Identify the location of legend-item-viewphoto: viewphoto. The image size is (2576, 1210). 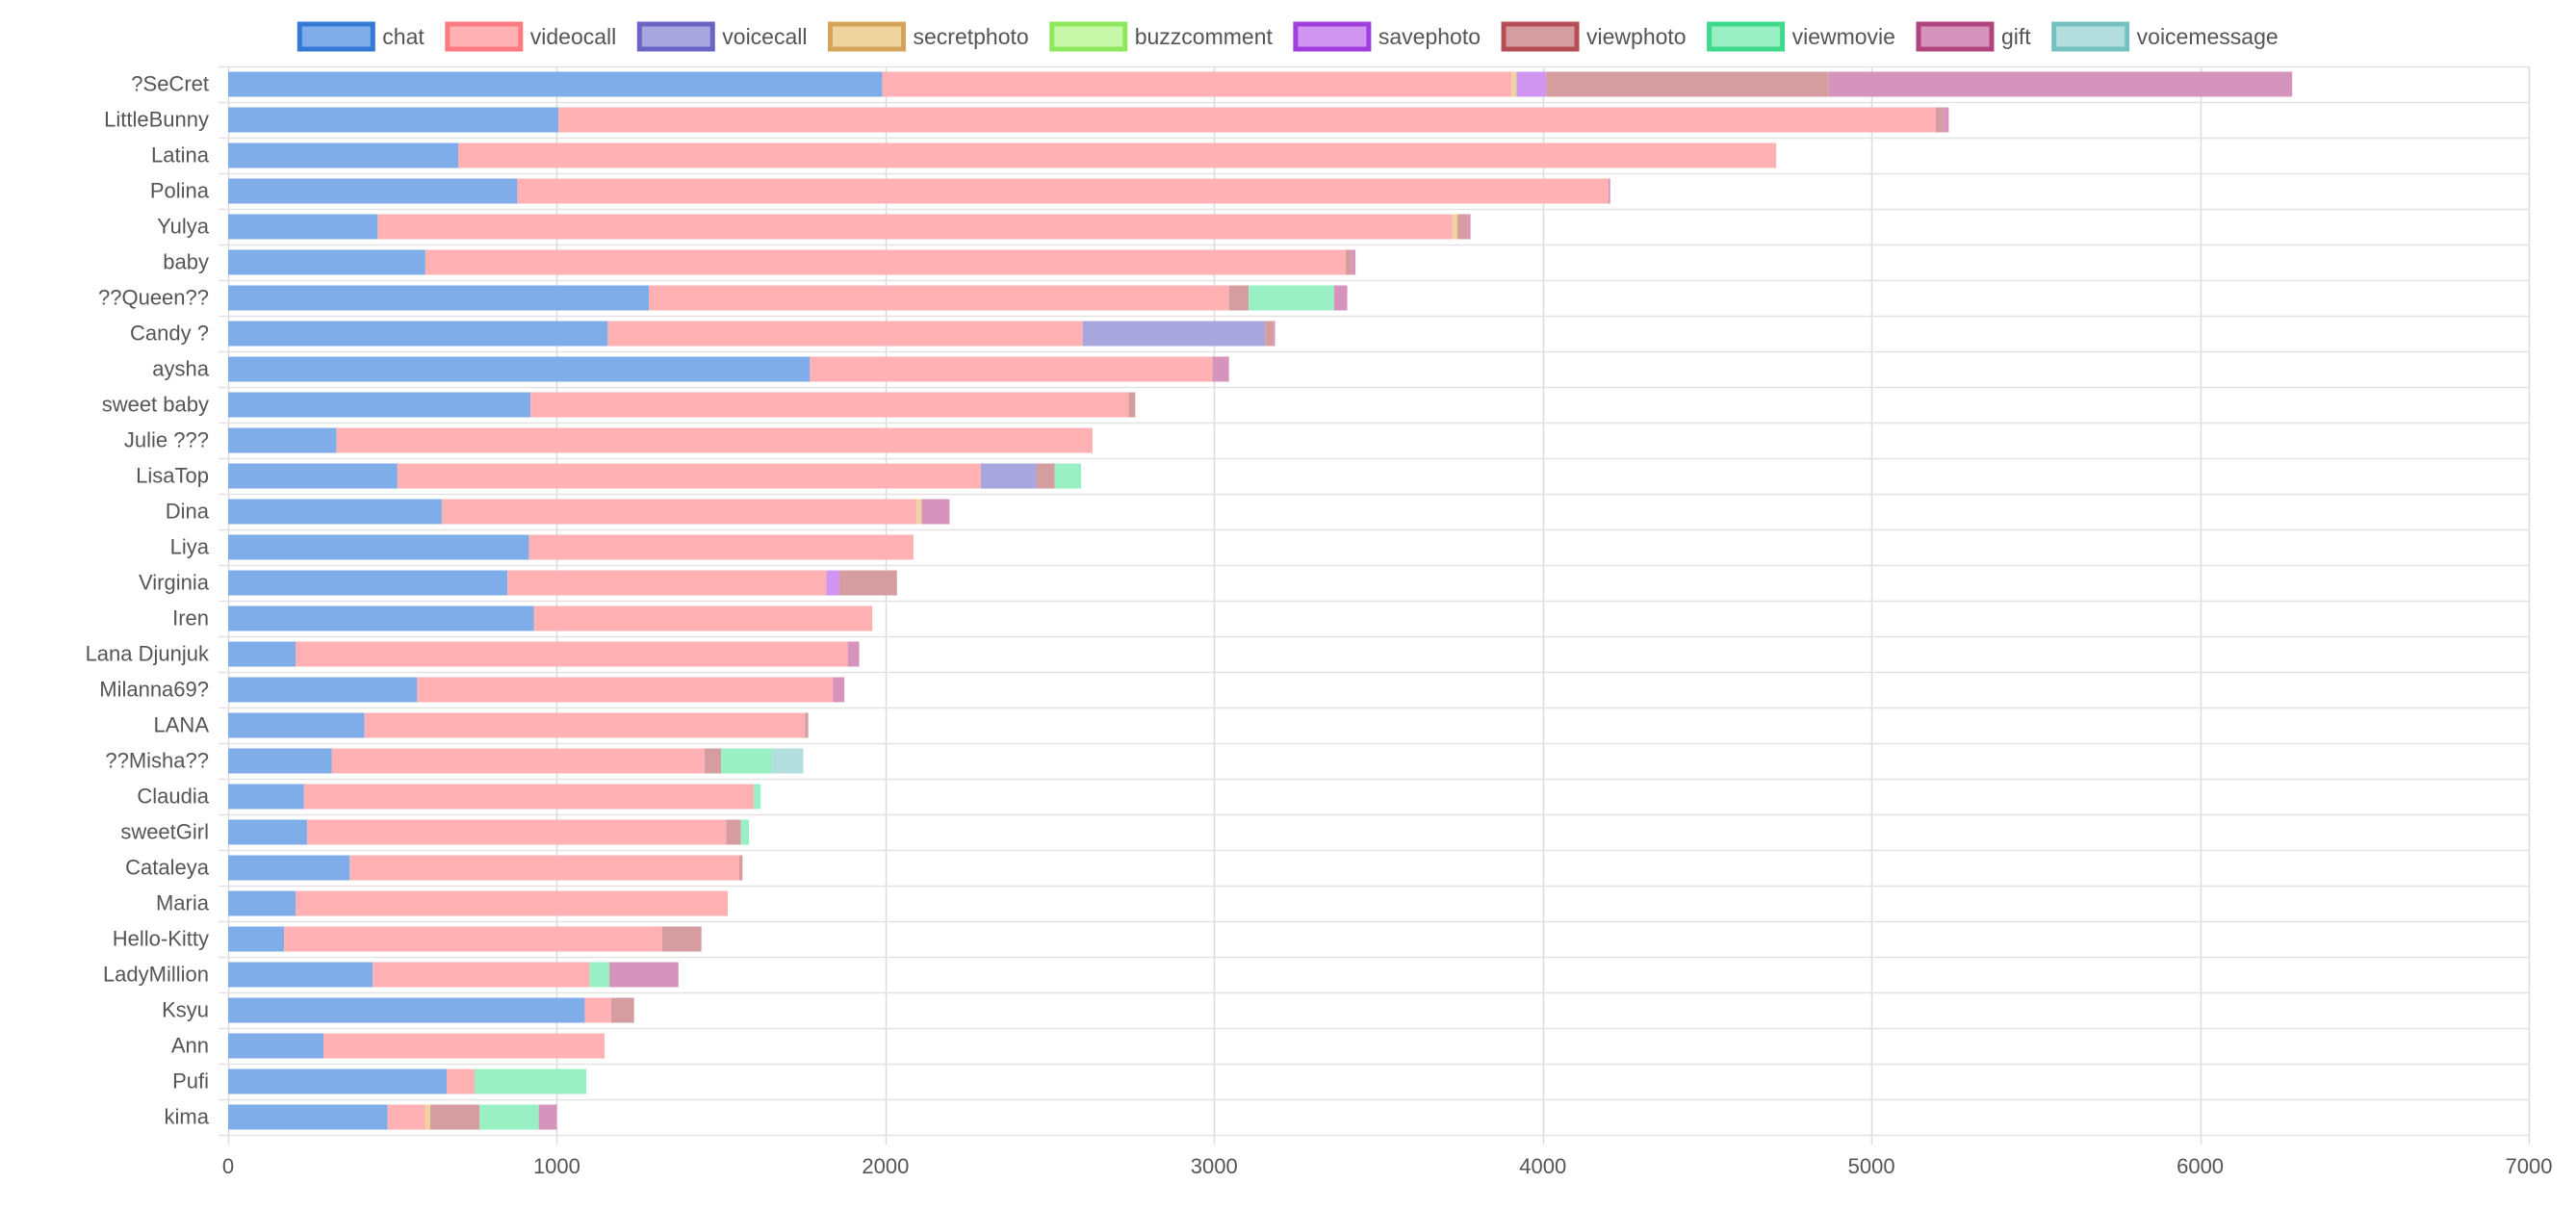
(1594, 36).